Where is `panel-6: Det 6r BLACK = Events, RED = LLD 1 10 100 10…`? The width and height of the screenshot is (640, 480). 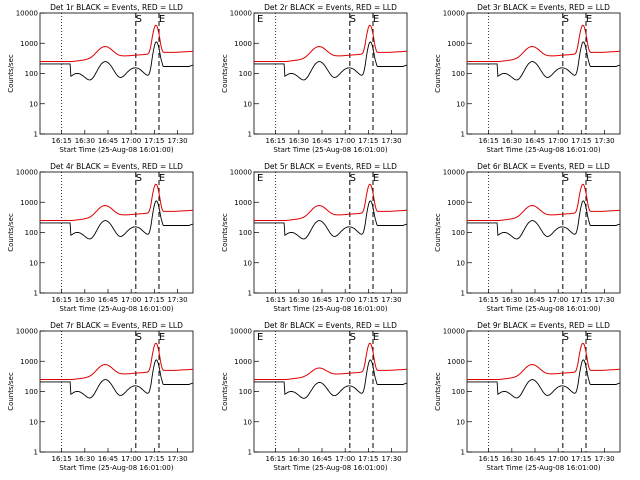 panel-6: Det 6r BLACK = Events, RED = LLD 1 10 100 10… is located at coordinates (527, 237).